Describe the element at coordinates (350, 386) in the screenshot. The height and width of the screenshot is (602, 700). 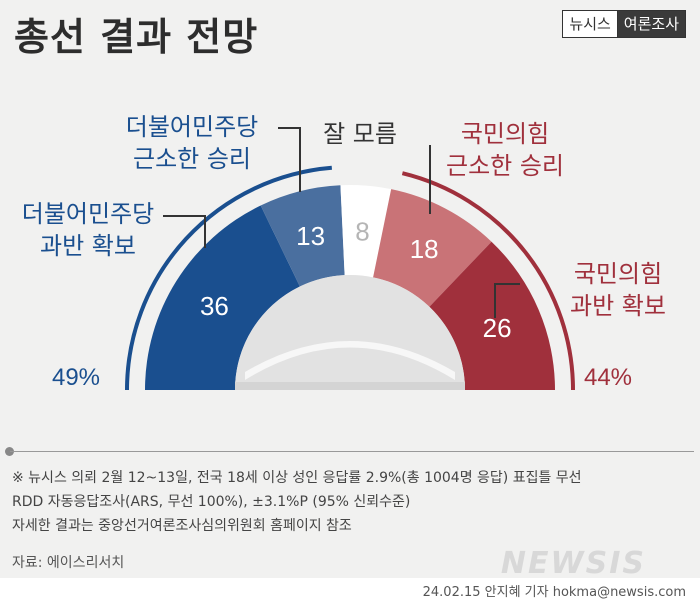
I see `inner-base` at that location.